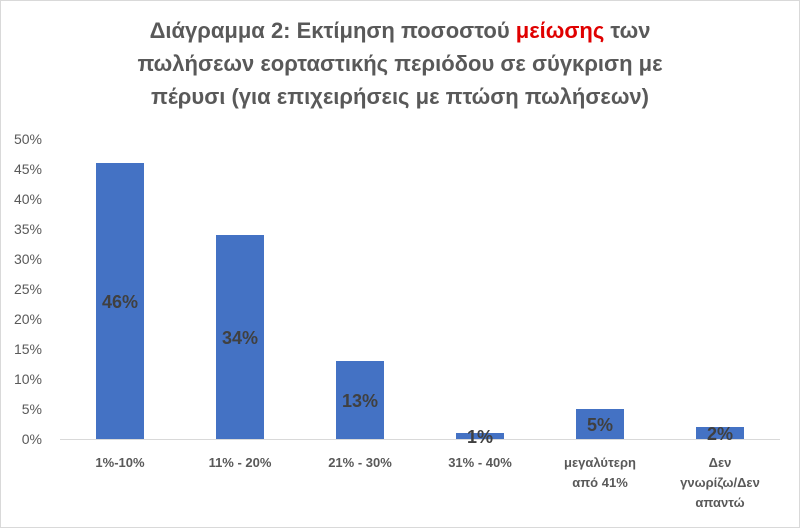 The height and width of the screenshot is (528, 800). Describe the element at coordinates (720, 462) in the screenshot. I see `x-tick-label-line: Δεν` at that location.